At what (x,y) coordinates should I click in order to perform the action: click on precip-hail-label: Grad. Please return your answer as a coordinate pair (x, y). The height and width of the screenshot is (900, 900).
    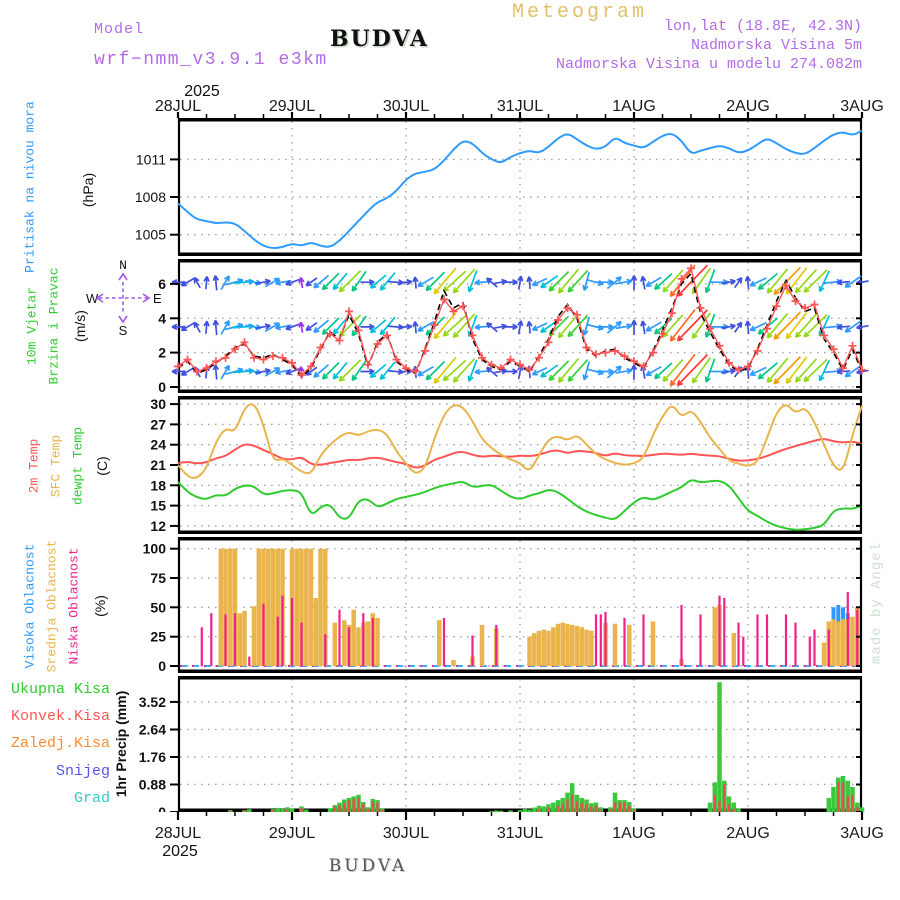
    Looking at the image, I should click on (91, 798).